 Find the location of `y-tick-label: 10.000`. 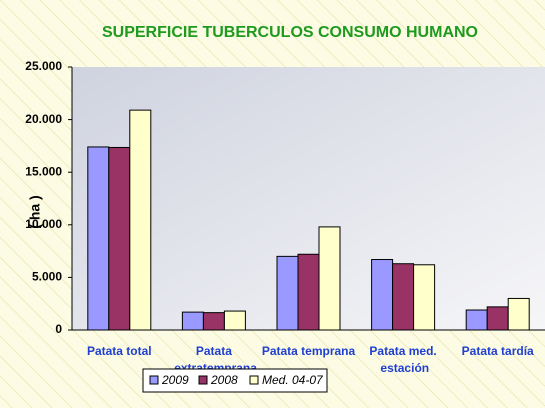

y-tick-label: 10.000 is located at coordinates (43, 224).